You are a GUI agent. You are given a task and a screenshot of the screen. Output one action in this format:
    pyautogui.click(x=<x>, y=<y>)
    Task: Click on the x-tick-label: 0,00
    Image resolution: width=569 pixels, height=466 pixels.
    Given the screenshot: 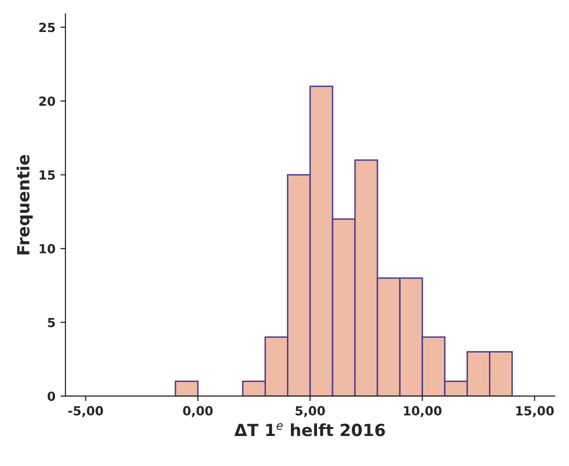 What is the action you would take?
    pyautogui.click(x=198, y=412)
    